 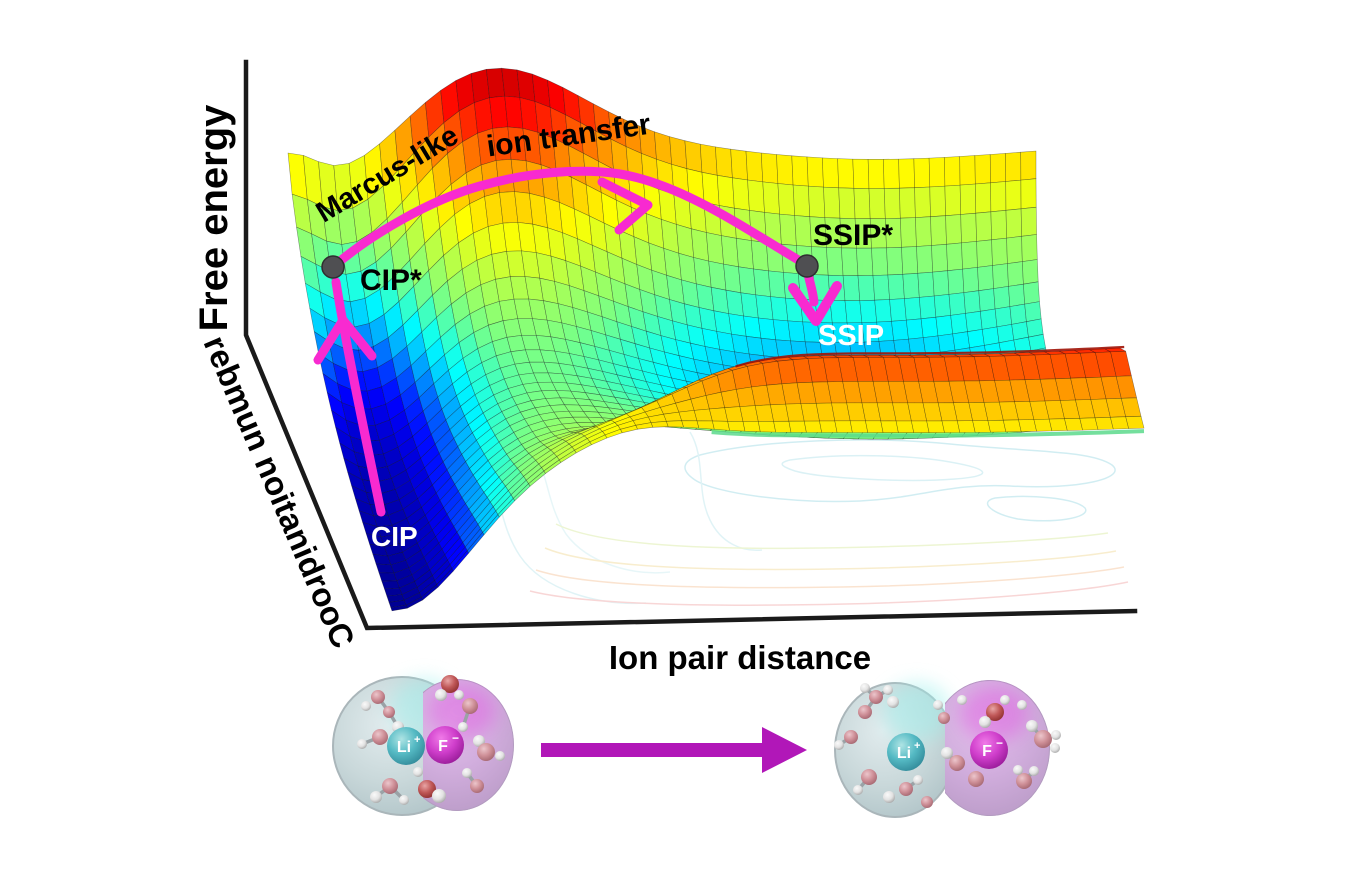 I want to click on svg-text: CIP, so click(x=394, y=536).